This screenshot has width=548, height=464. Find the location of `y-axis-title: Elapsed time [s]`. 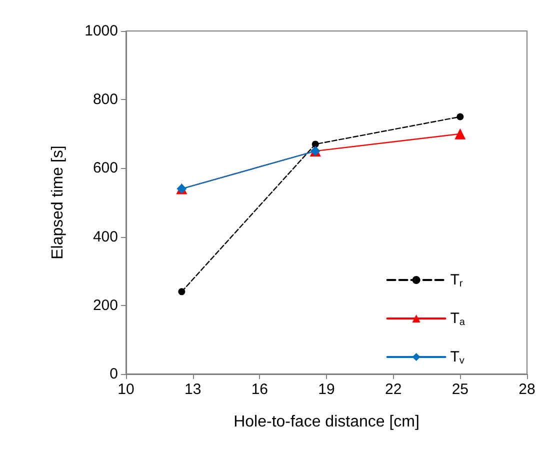

y-axis-title: Elapsed time [s] is located at coordinates (58, 203).